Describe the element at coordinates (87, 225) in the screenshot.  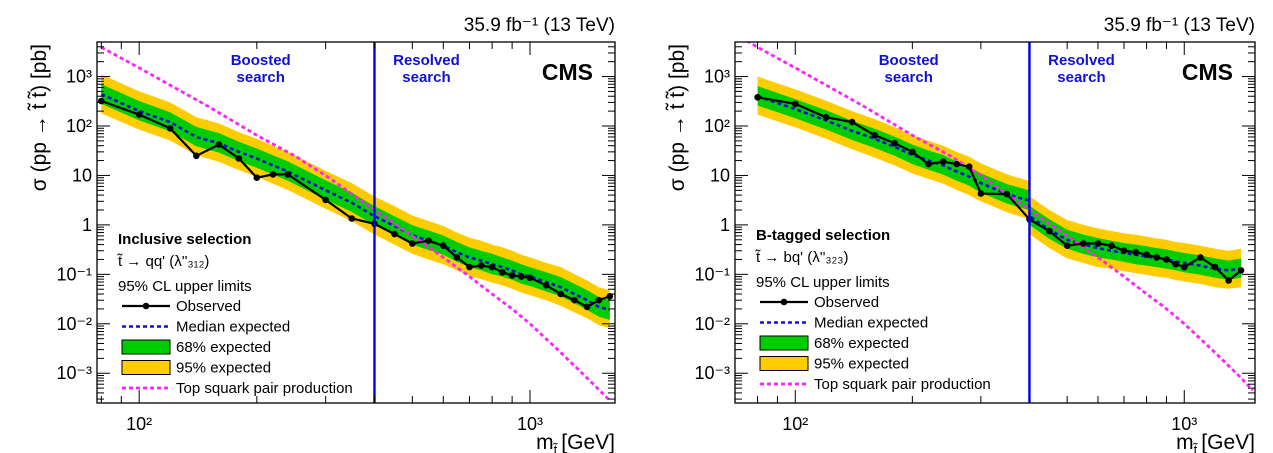
I see `left-y-tick-label: 1` at that location.